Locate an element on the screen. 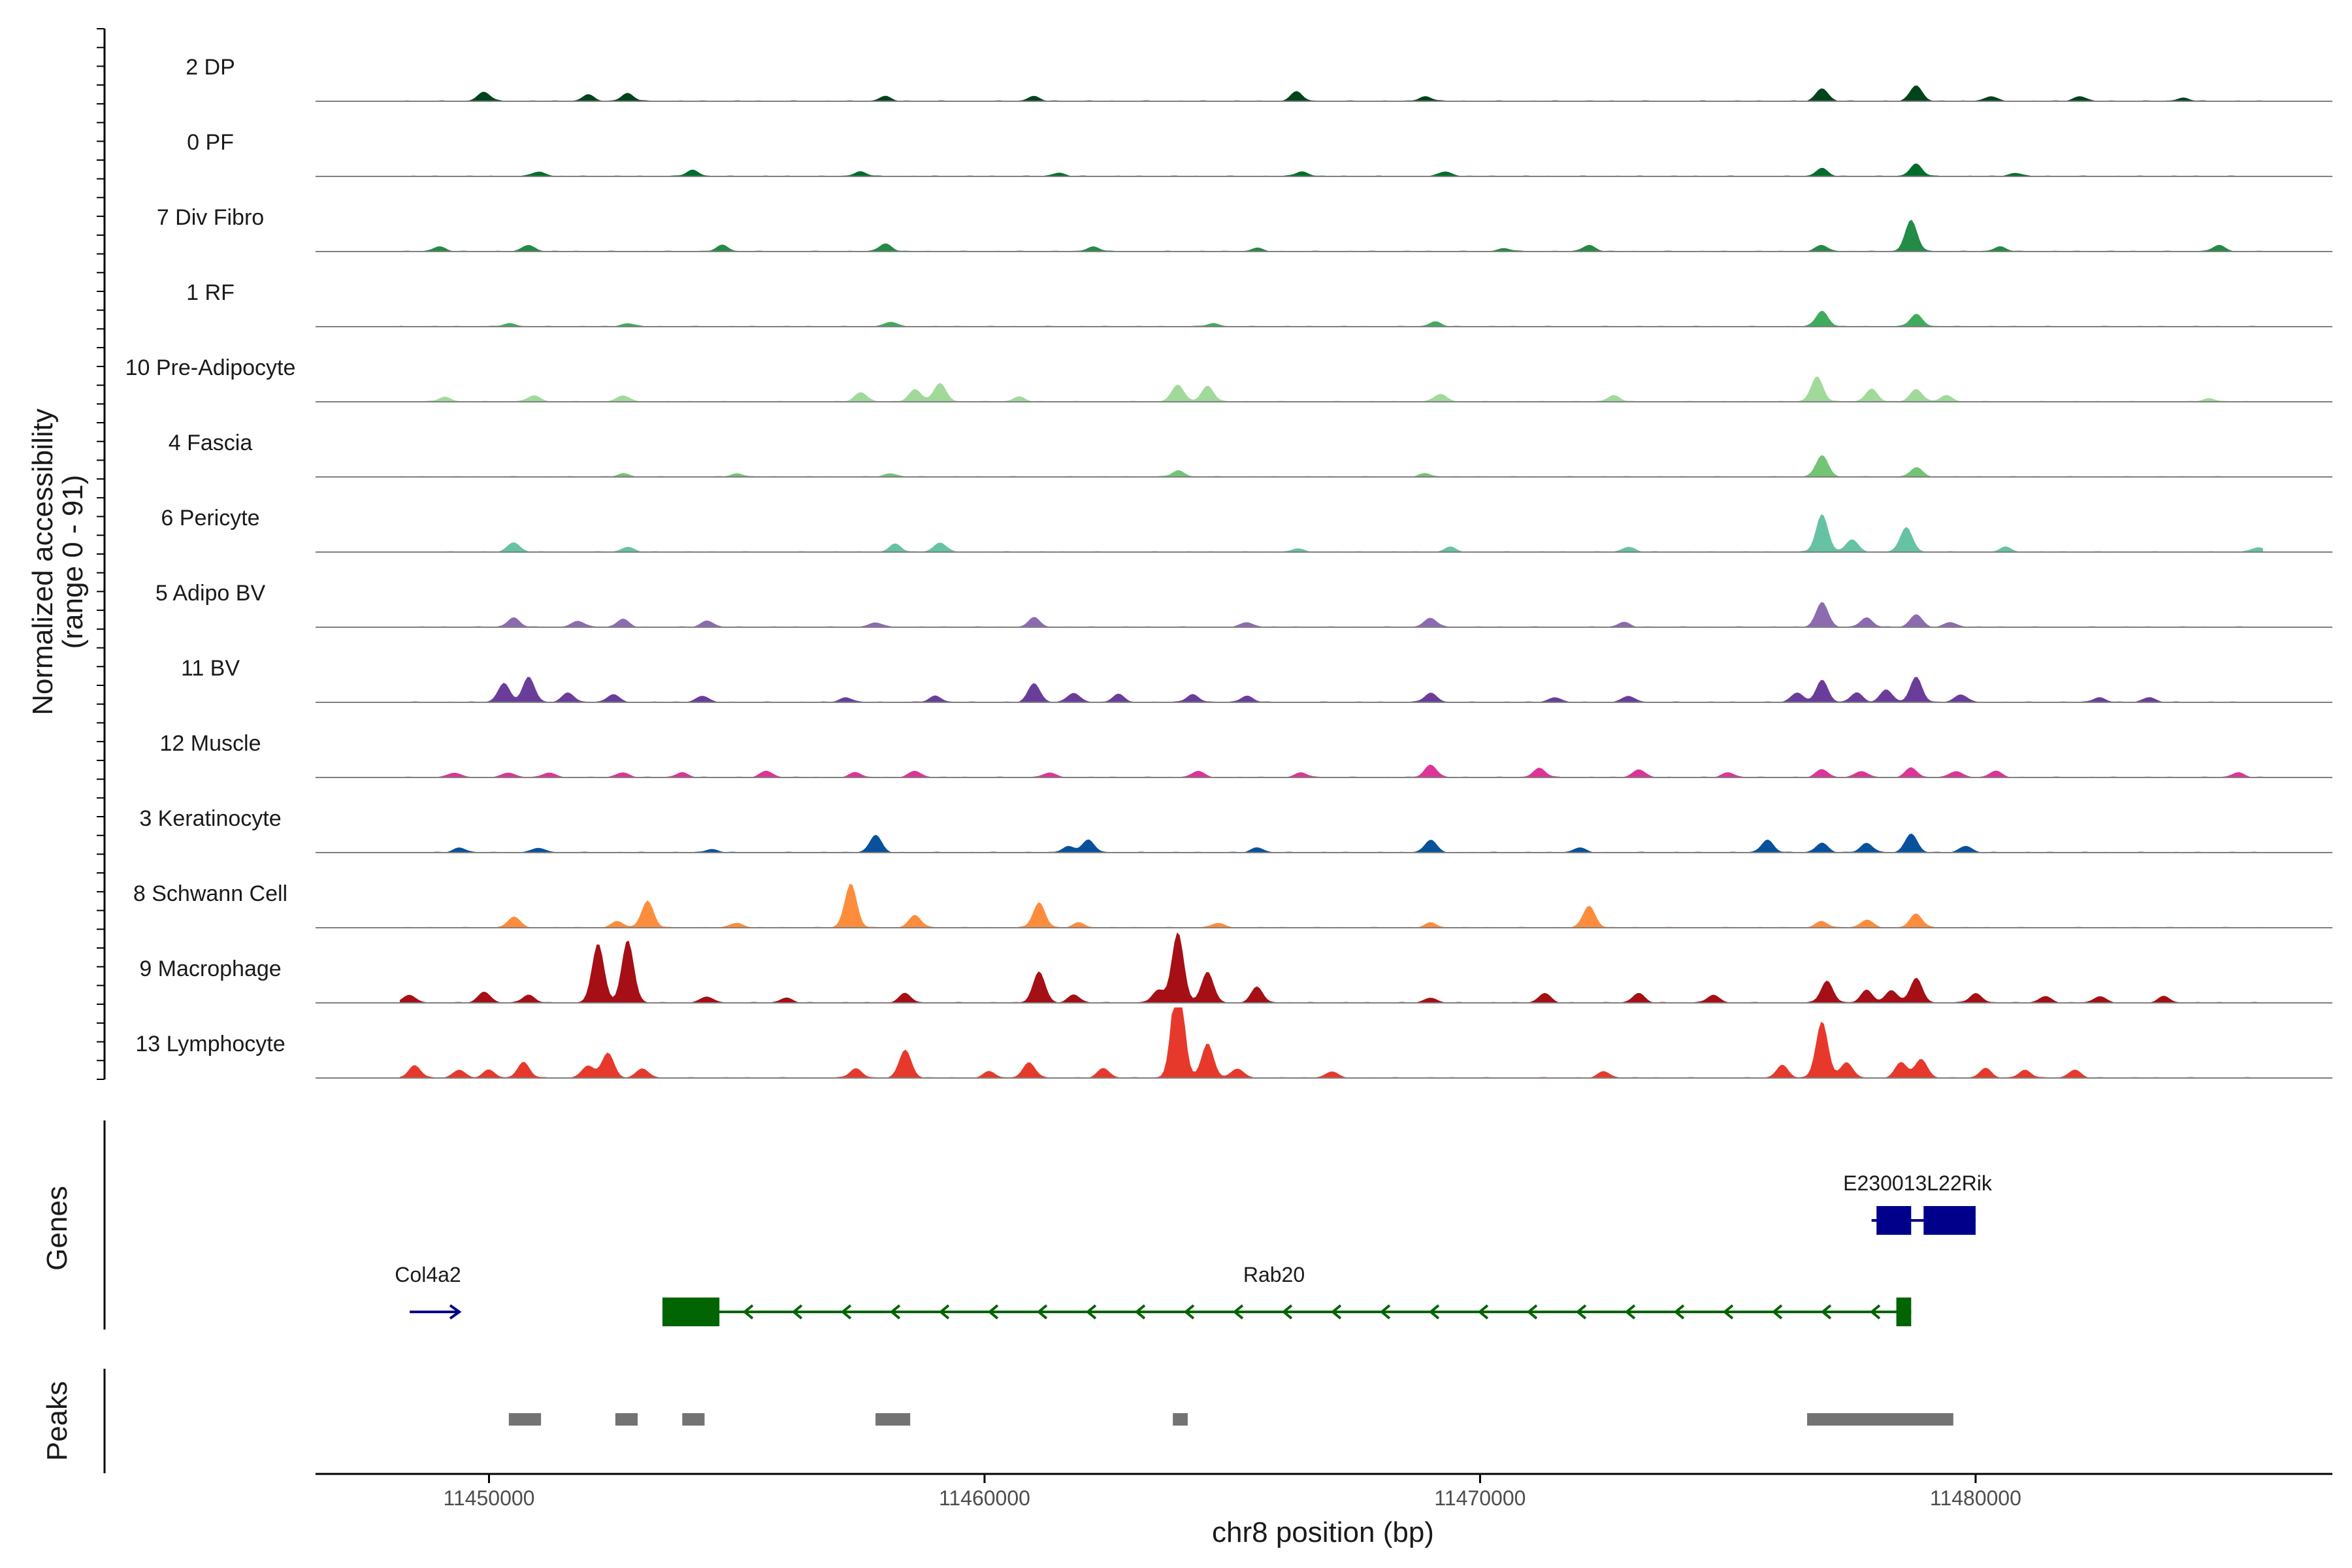 Image resolution: width=2352 pixels, height=1568 pixels. gene-track: Col4a2 Rab20 E230013L22Rik is located at coordinates (1048, 1225).